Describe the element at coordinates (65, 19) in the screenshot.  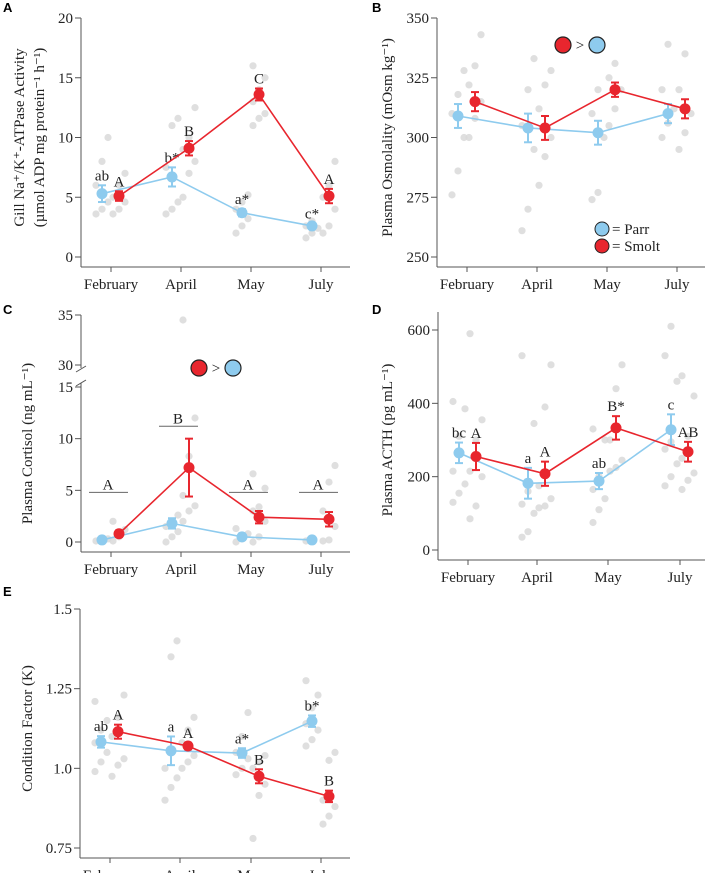
I see `y-tick-label: 20` at that location.